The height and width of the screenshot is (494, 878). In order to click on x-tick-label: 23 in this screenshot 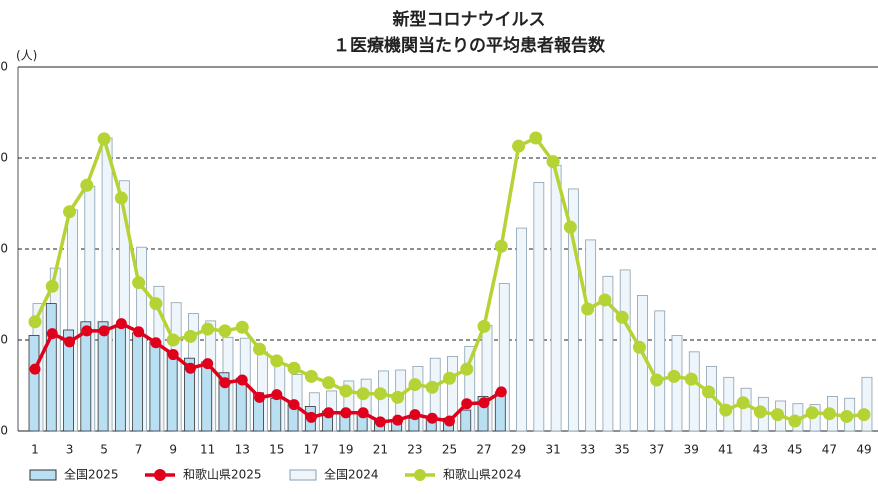, I will do `click(414, 450)`.